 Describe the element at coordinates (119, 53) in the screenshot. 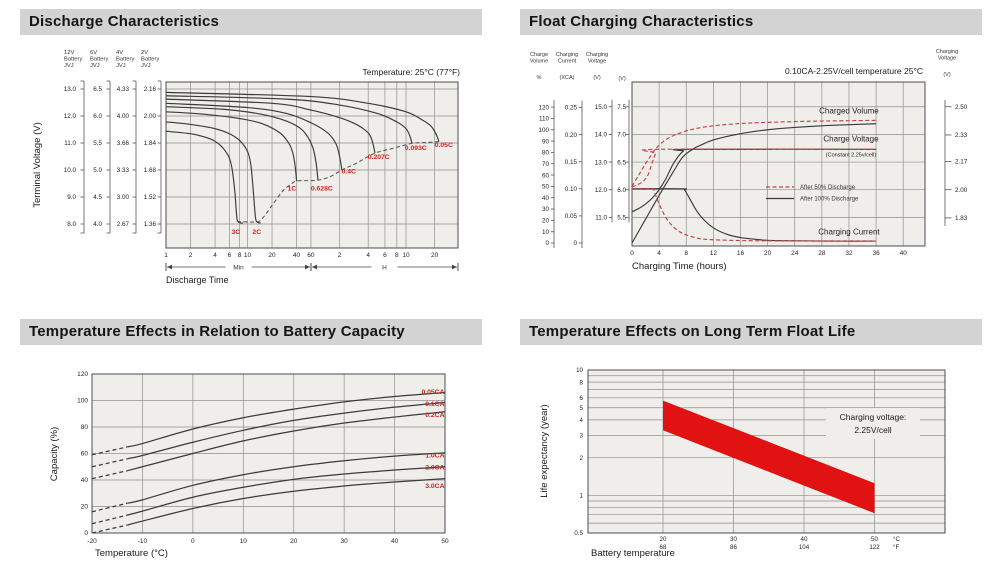

I see `svg-text: 4V` at that location.